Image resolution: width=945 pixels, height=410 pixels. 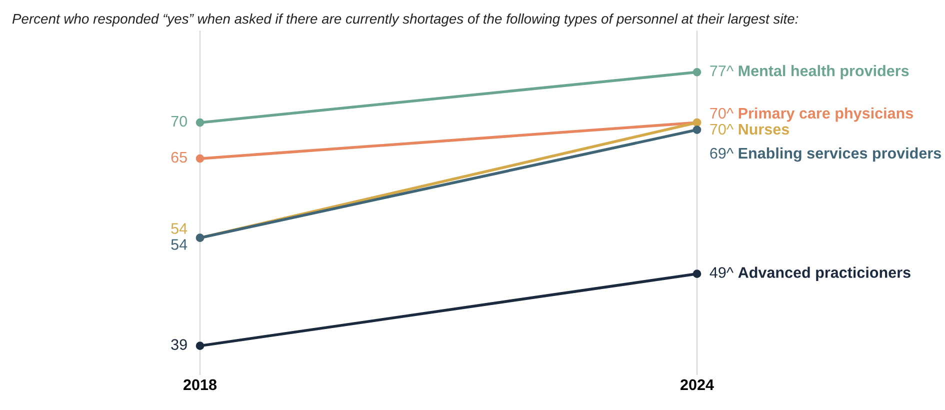 What do you see at coordinates (697, 384) in the screenshot?
I see `x-tick-label: 2024` at bounding box center [697, 384].